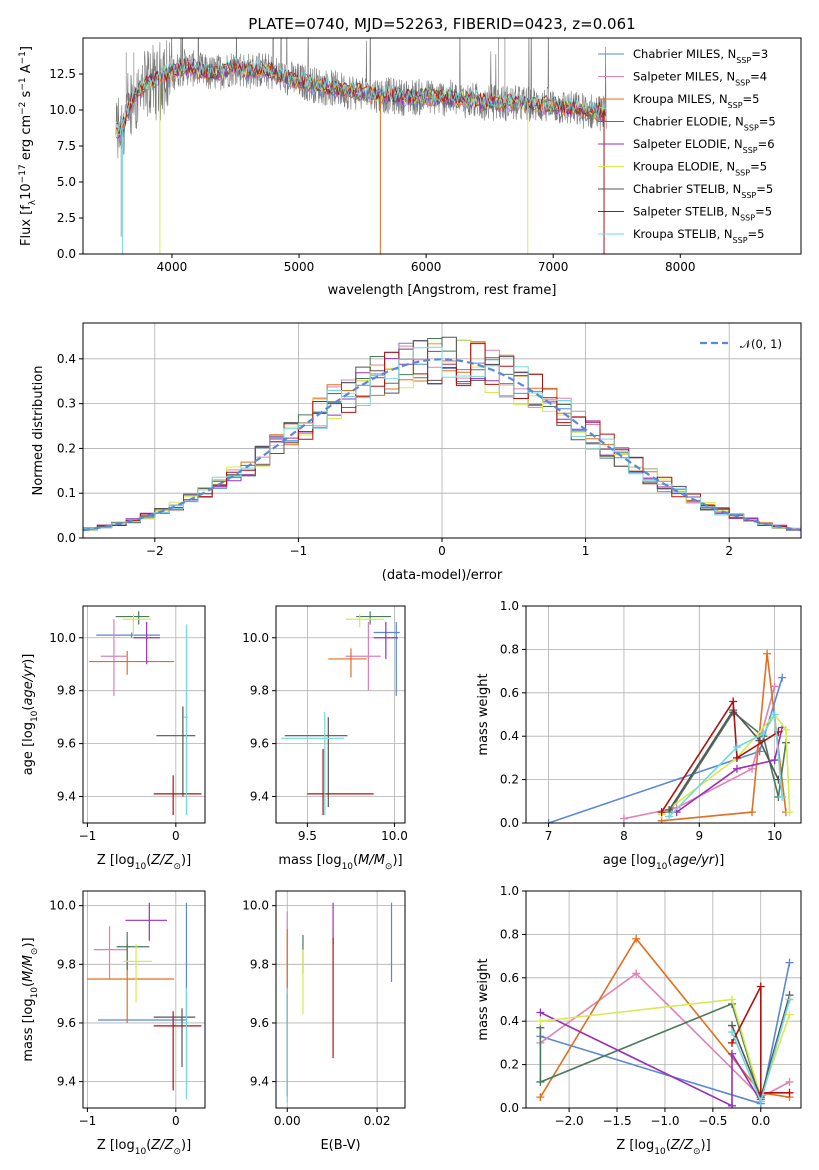 This screenshot has height=1170, width=819. I want to click on legend-entry-8: Kroupa STELIB, NSSP=5, so click(698, 236).